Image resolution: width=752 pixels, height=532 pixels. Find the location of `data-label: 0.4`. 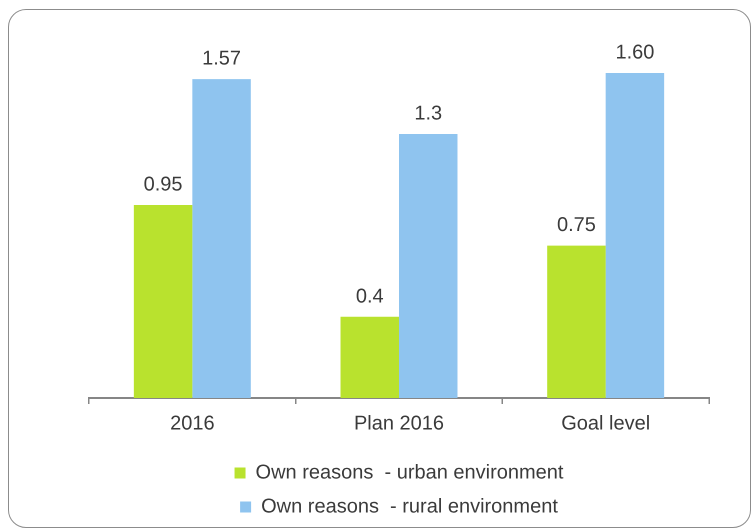

data-label: 0.4 is located at coordinates (370, 296).